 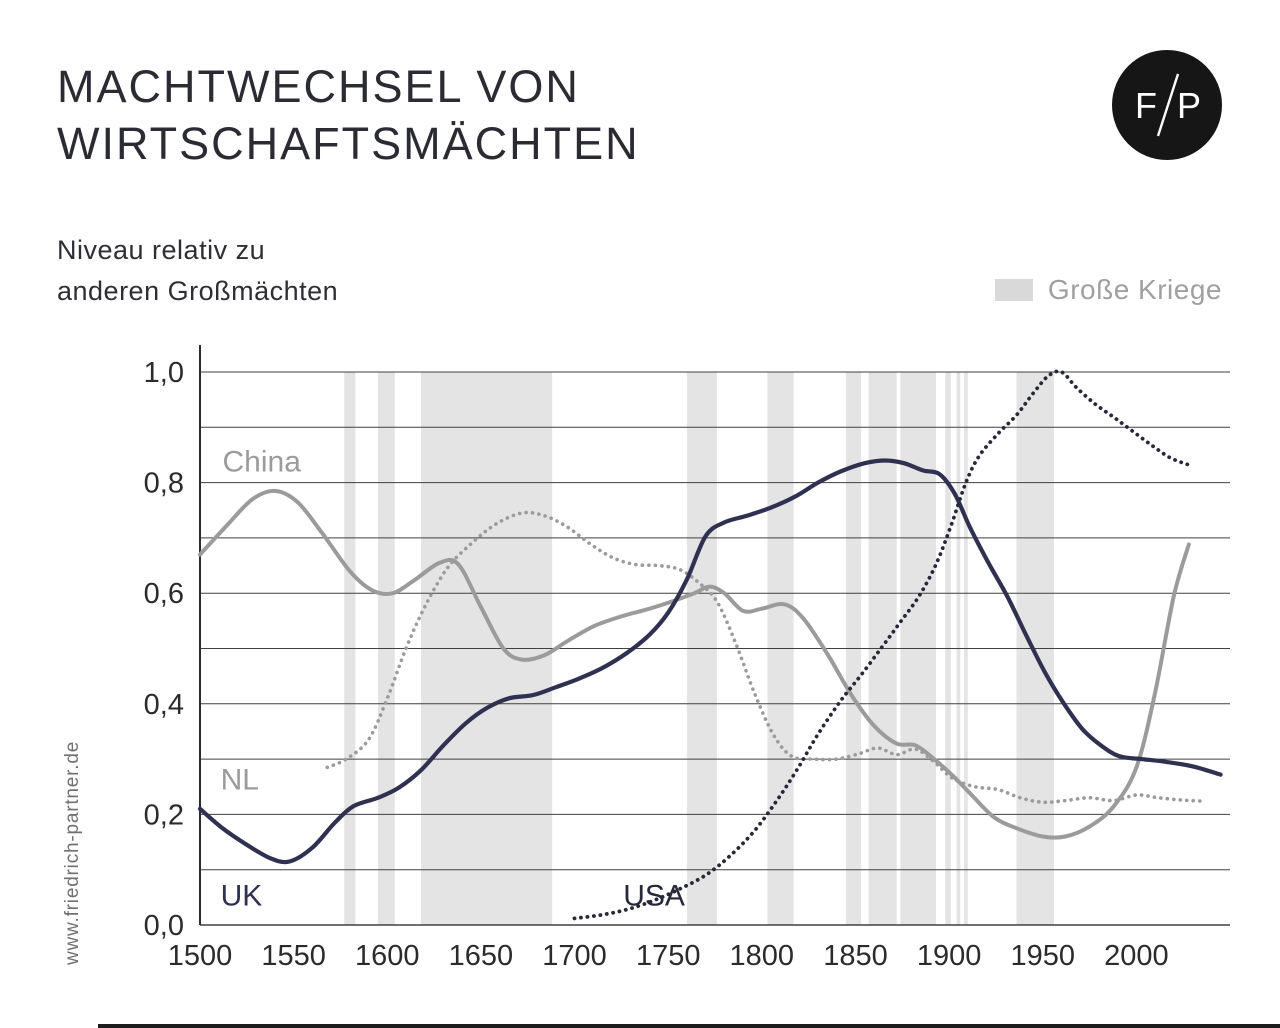 What do you see at coordinates (1013, 290) in the screenshot?
I see `war-band-swatch` at bounding box center [1013, 290].